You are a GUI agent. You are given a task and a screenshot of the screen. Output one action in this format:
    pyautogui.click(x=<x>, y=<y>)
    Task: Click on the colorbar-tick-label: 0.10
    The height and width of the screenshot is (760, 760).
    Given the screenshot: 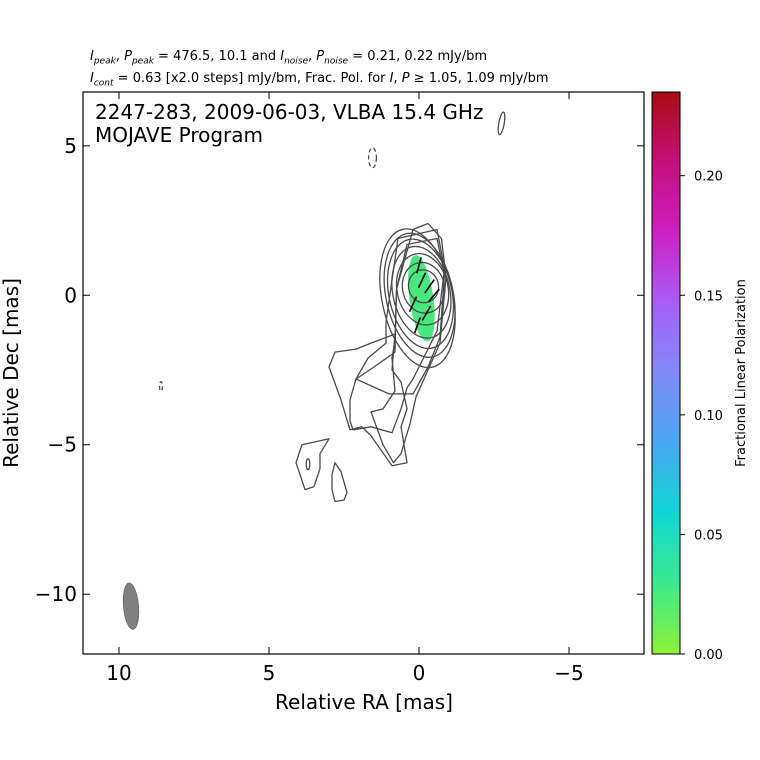 What is the action you would take?
    pyautogui.click(x=708, y=416)
    